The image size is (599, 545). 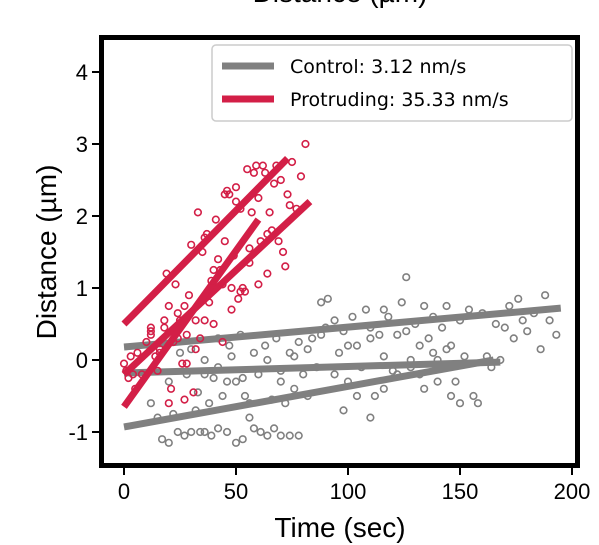 I want to click on y-tick-label: 2, so click(x=82, y=216).